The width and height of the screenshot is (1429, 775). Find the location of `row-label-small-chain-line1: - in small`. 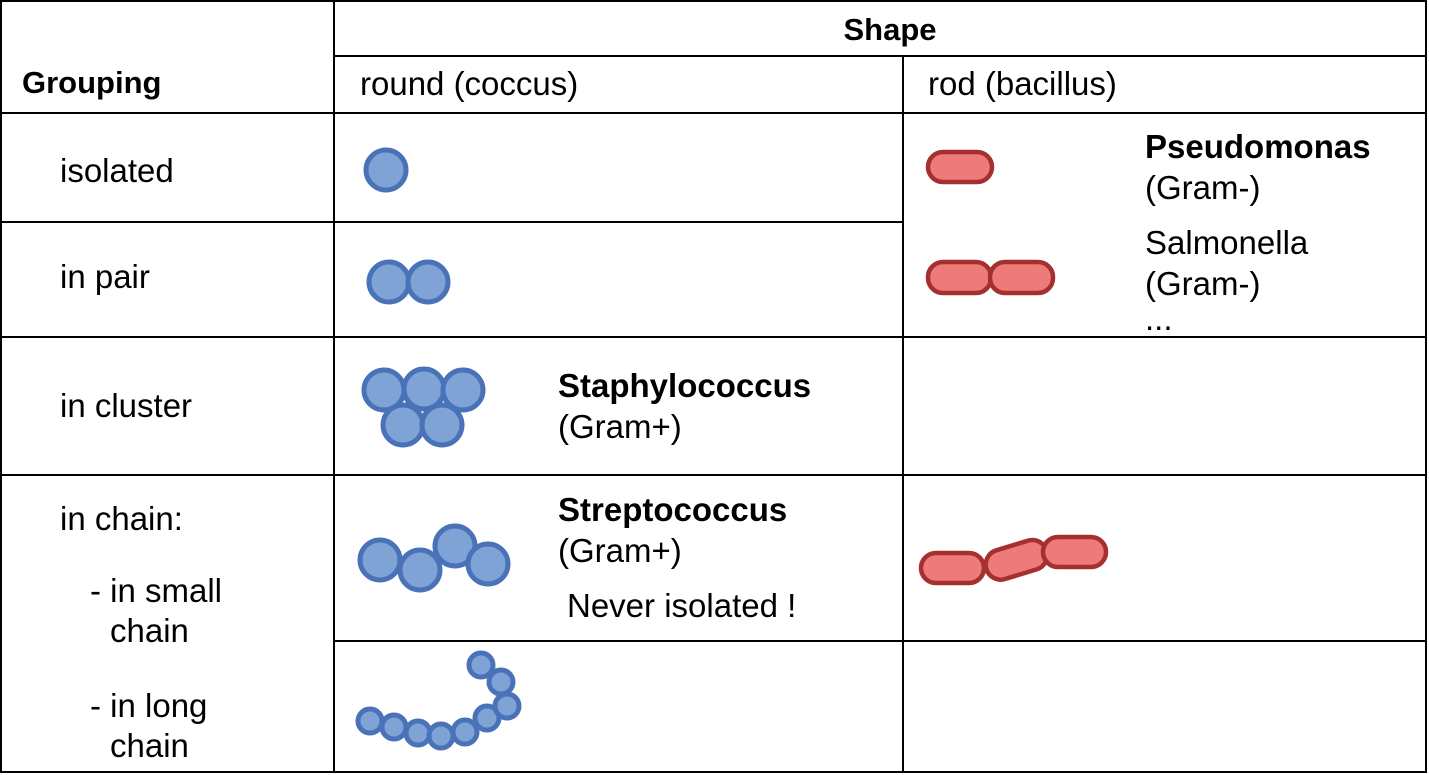

row-label-small-chain-line1: - in small is located at coordinates (156, 590).